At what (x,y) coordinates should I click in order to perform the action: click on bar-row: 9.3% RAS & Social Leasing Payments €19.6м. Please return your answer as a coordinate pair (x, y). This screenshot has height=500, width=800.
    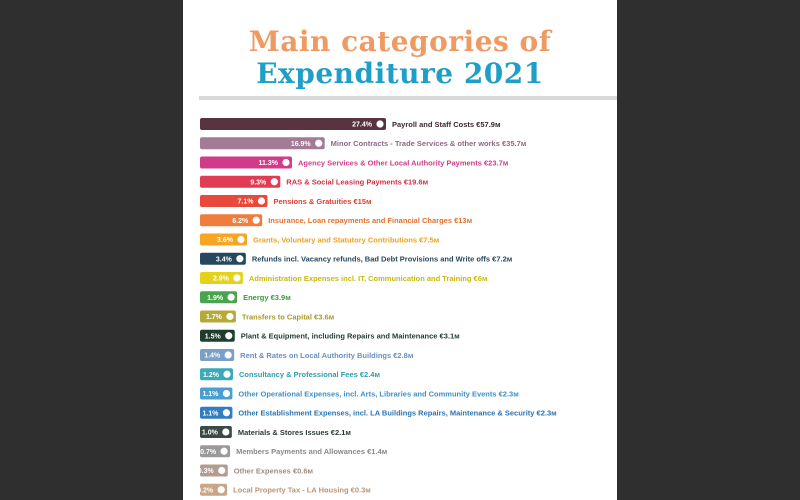
    Looking at the image, I should click on (314, 181).